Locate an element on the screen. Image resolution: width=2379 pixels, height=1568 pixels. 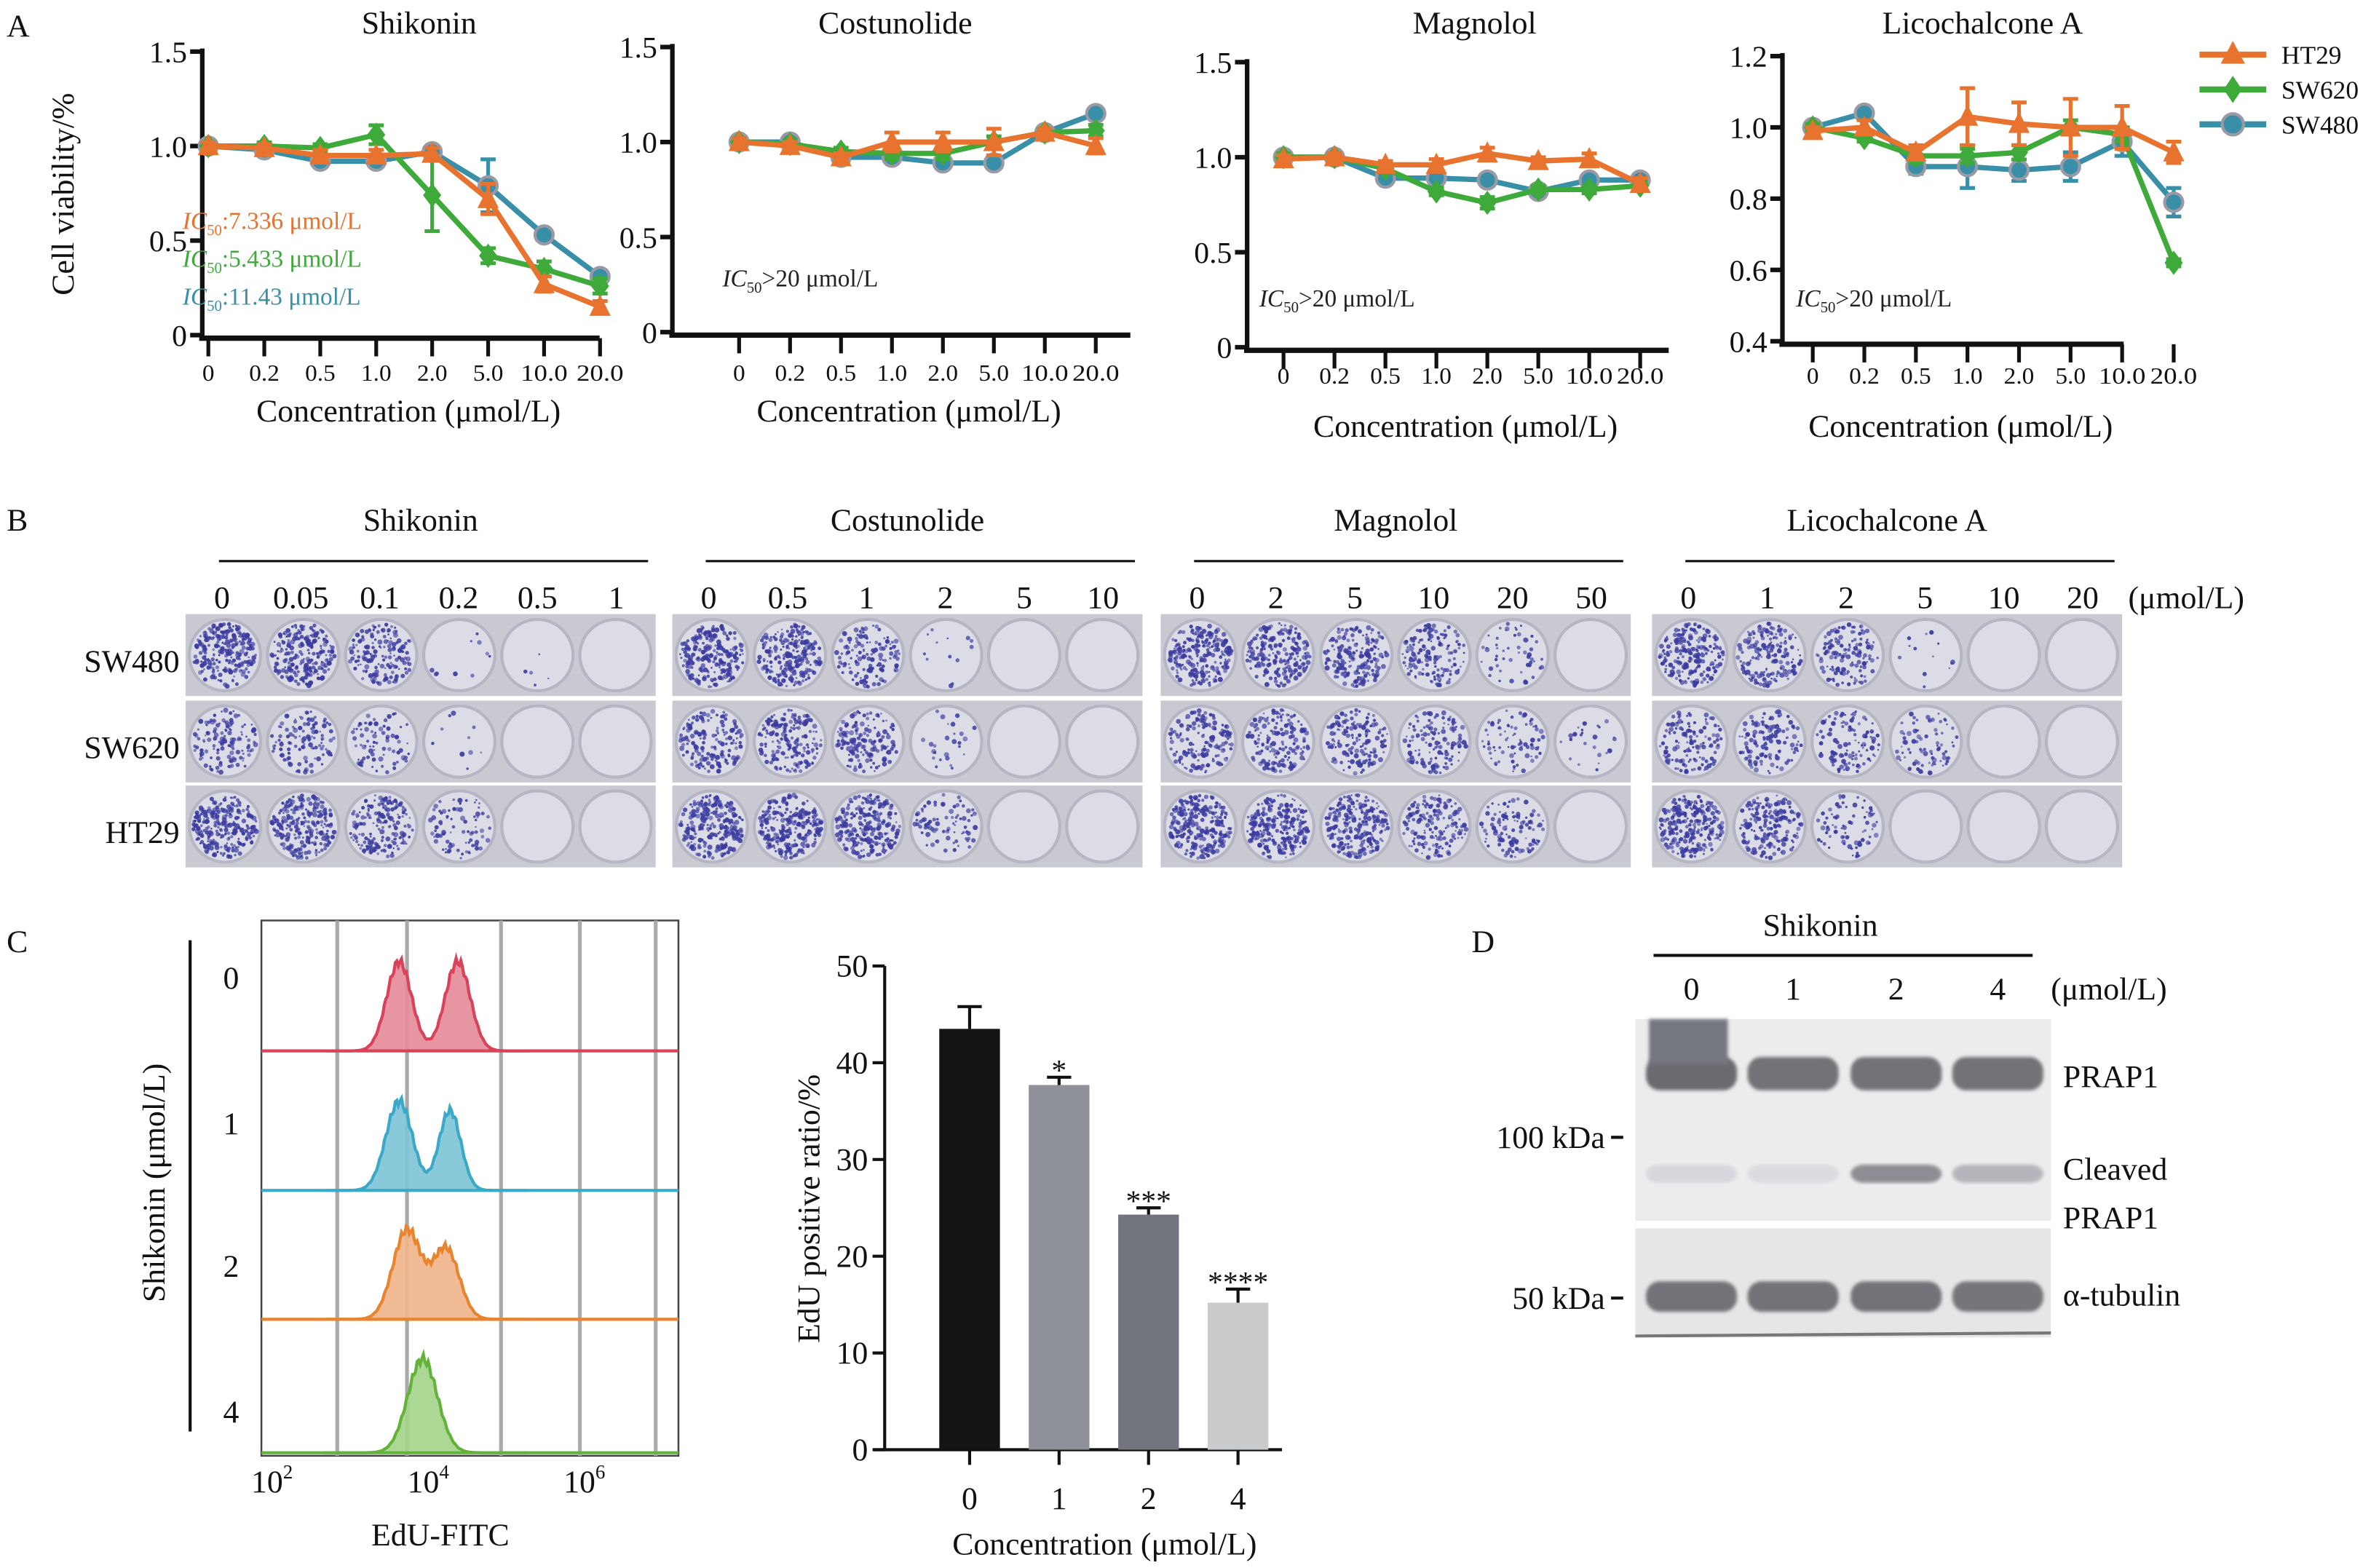
row-label-ht29: HT29 is located at coordinates (143, 833).